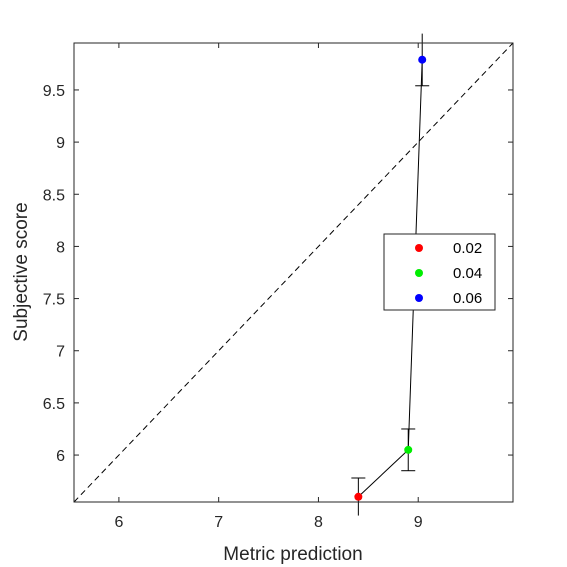 The height and width of the screenshot is (567, 567). I want to click on data-series, so click(390, 274).